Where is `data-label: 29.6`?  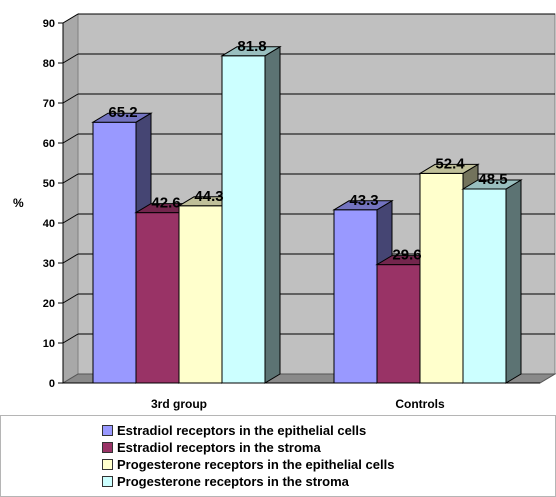 data-label: 29.6 is located at coordinates (406, 255).